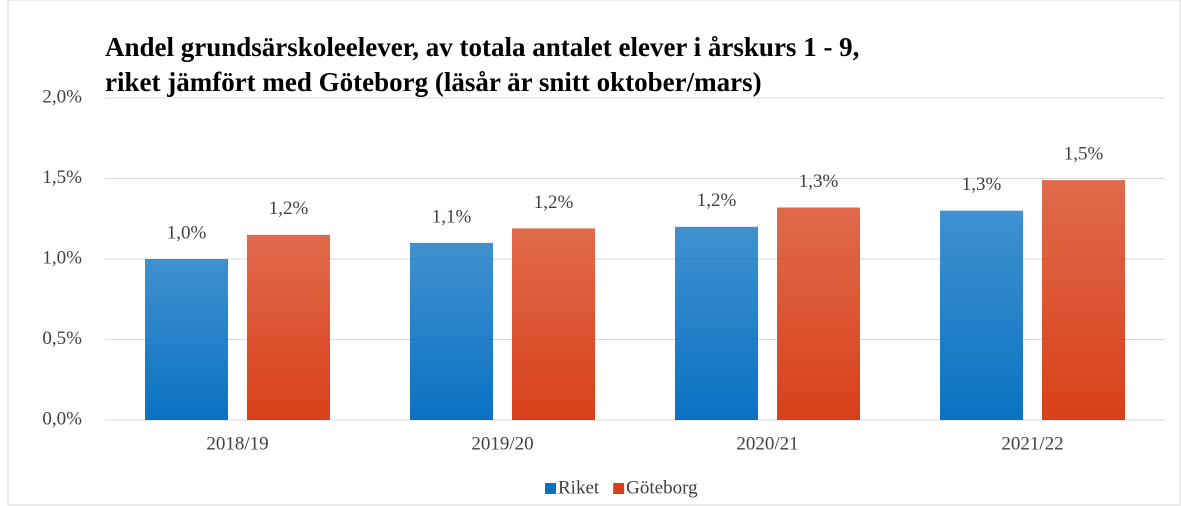 Image resolution: width=1181 pixels, height=506 pixels. Describe the element at coordinates (62, 338) in the screenshot. I see `y-tick-label: 0,5%` at that location.